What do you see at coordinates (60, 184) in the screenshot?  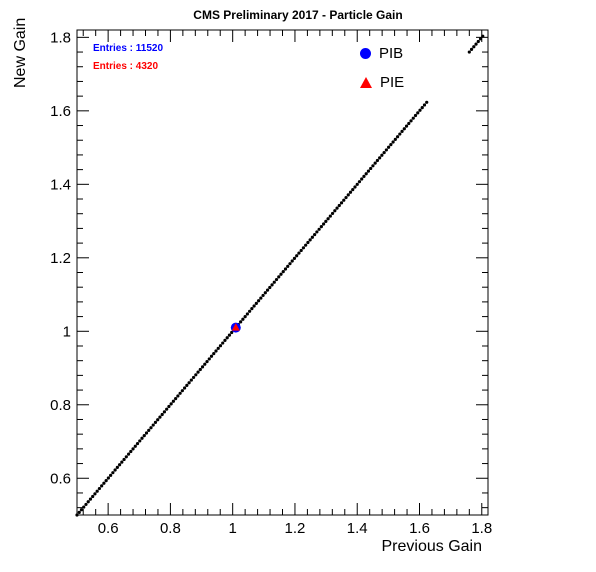 I see `y-tick-label: 1.4` at bounding box center [60, 184].